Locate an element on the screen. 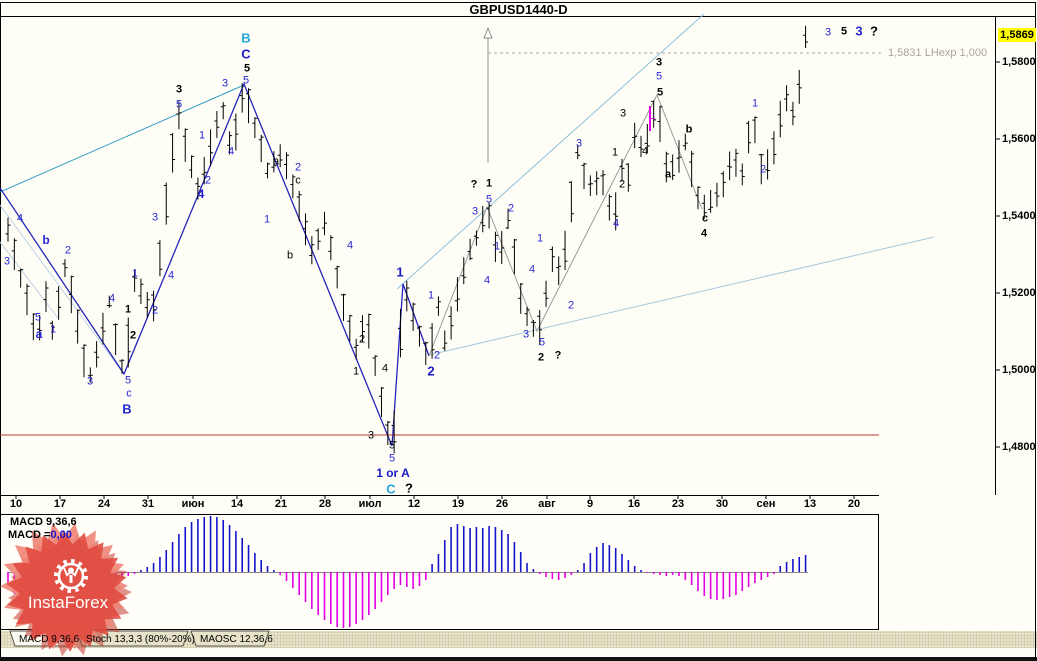  tab-shape is located at coordinates (230, 638).